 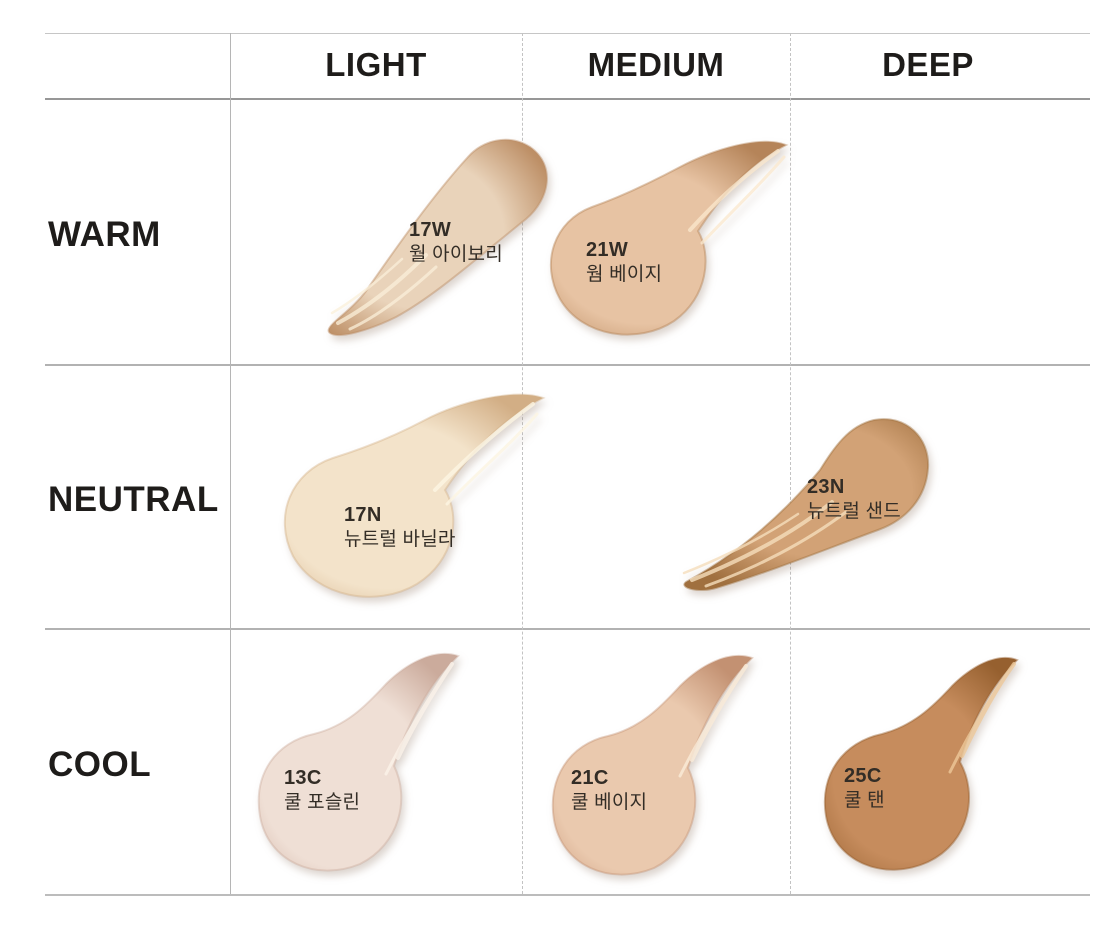 What do you see at coordinates (609, 790) in the screenshot?
I see `swatch-label-21c: 21C 쿨 베이지` at bounding box center [609, 790].